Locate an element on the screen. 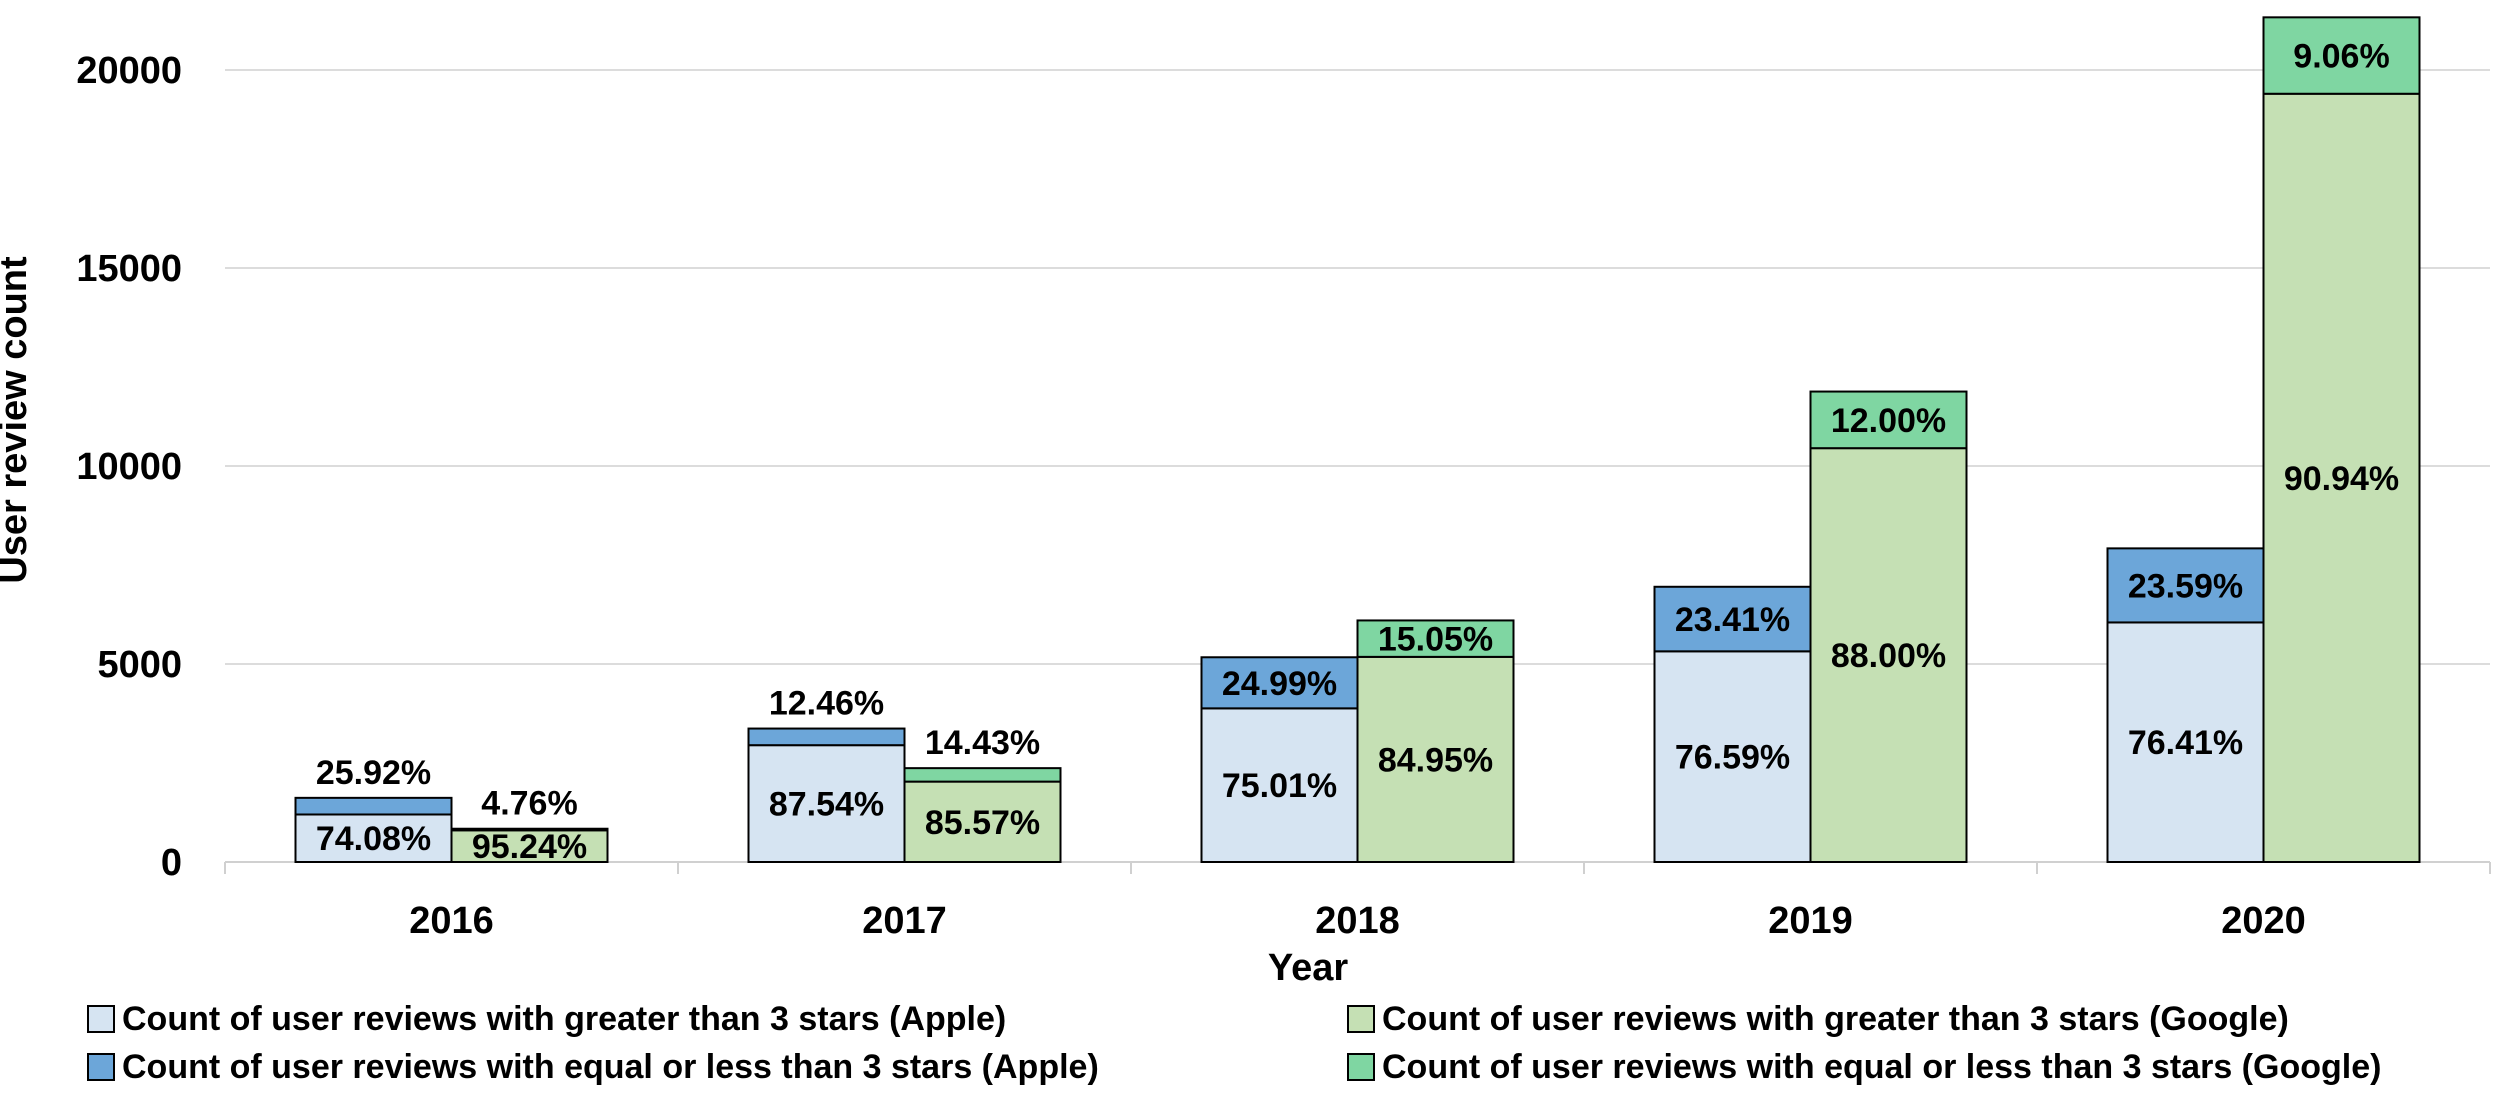 The height and width of the screenshot is (1101, 2508). bar-apple-high-2019 is located at coordinates (1732, 756).